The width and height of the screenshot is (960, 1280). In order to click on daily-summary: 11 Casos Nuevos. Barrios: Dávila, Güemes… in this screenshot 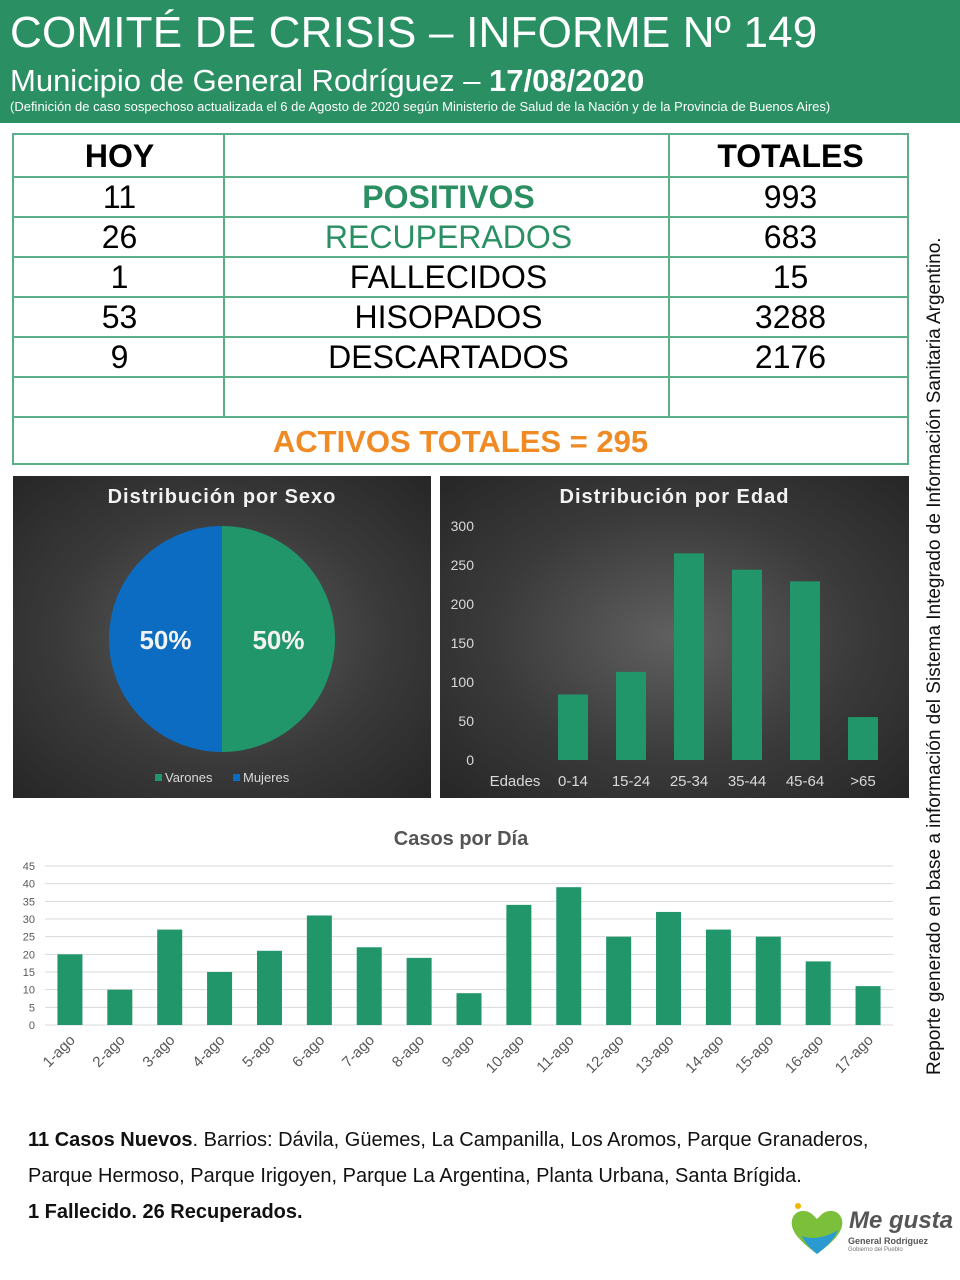, I will do `click(478, 1176)`.